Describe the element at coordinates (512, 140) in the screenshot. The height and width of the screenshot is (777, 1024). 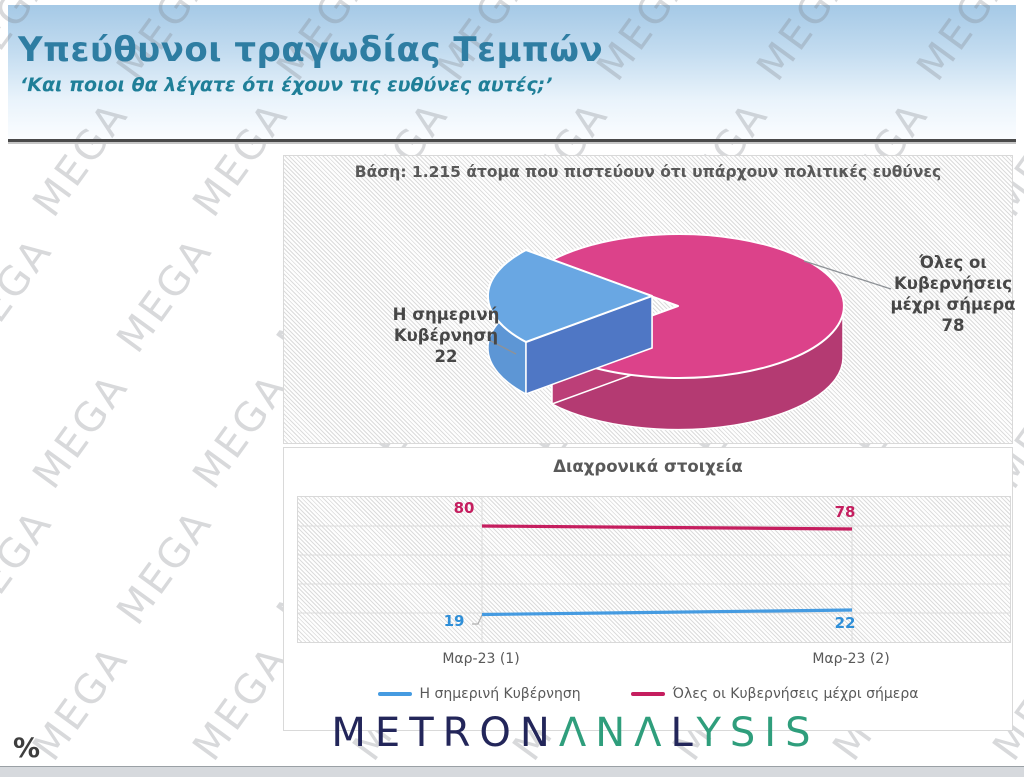
I see `header-divider` at that location.